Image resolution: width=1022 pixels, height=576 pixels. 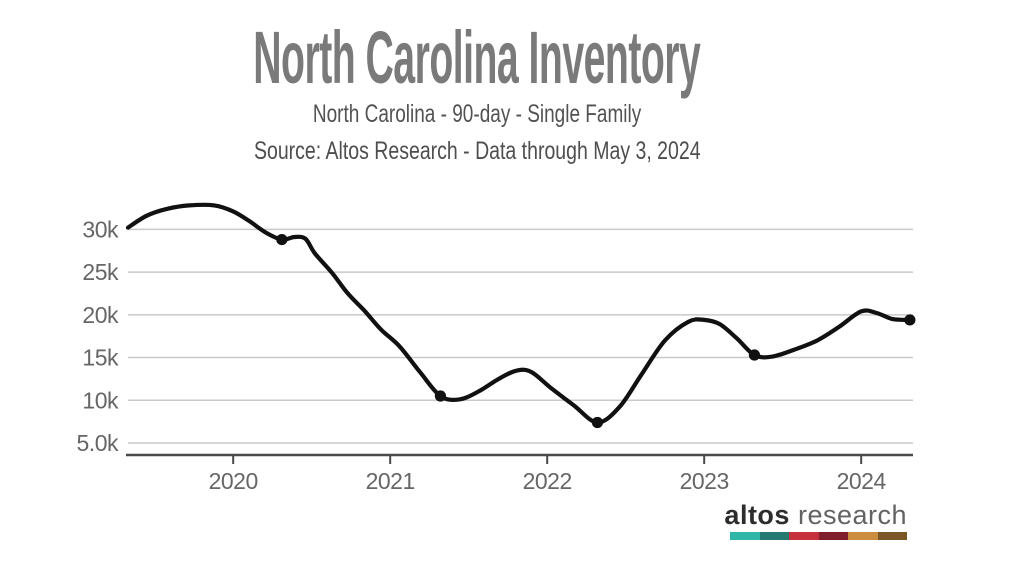 What do you see at coordinates (757, 515) in the screenshot?
I see `logo-wordmark-altos: altos` at bounding box center [757, 515].